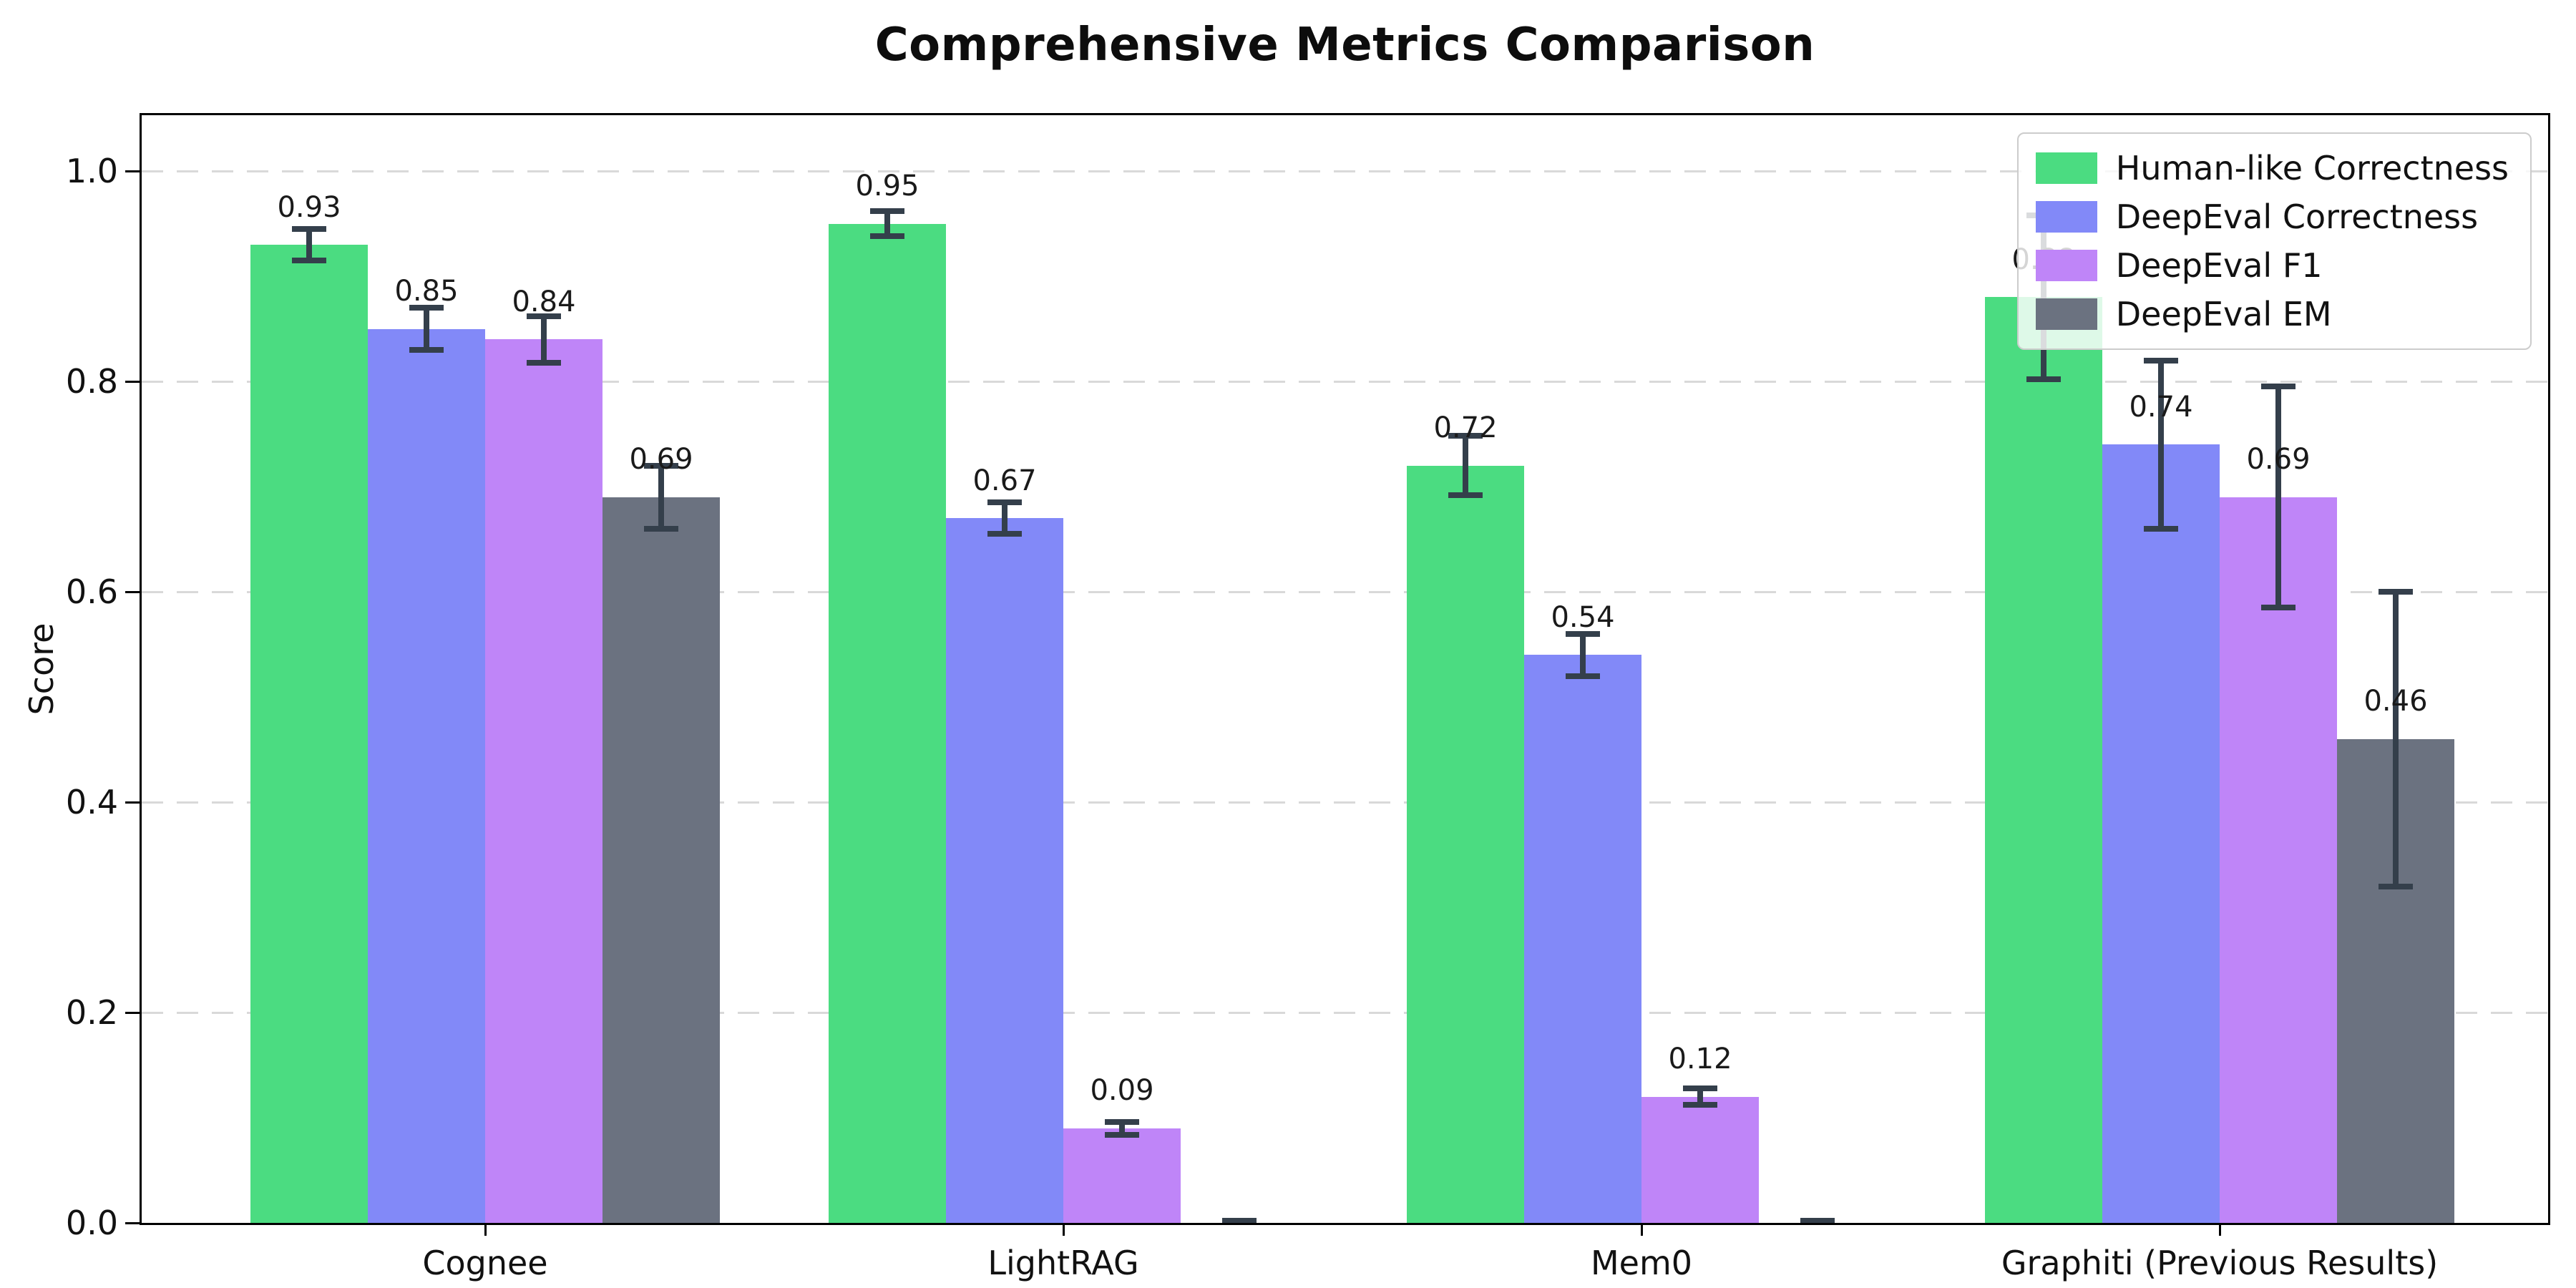  What do you see at coordinates (91, 1012) in the screenshot?
I see `y-tick-label: 0.2` at bounding box center [91, 1012].